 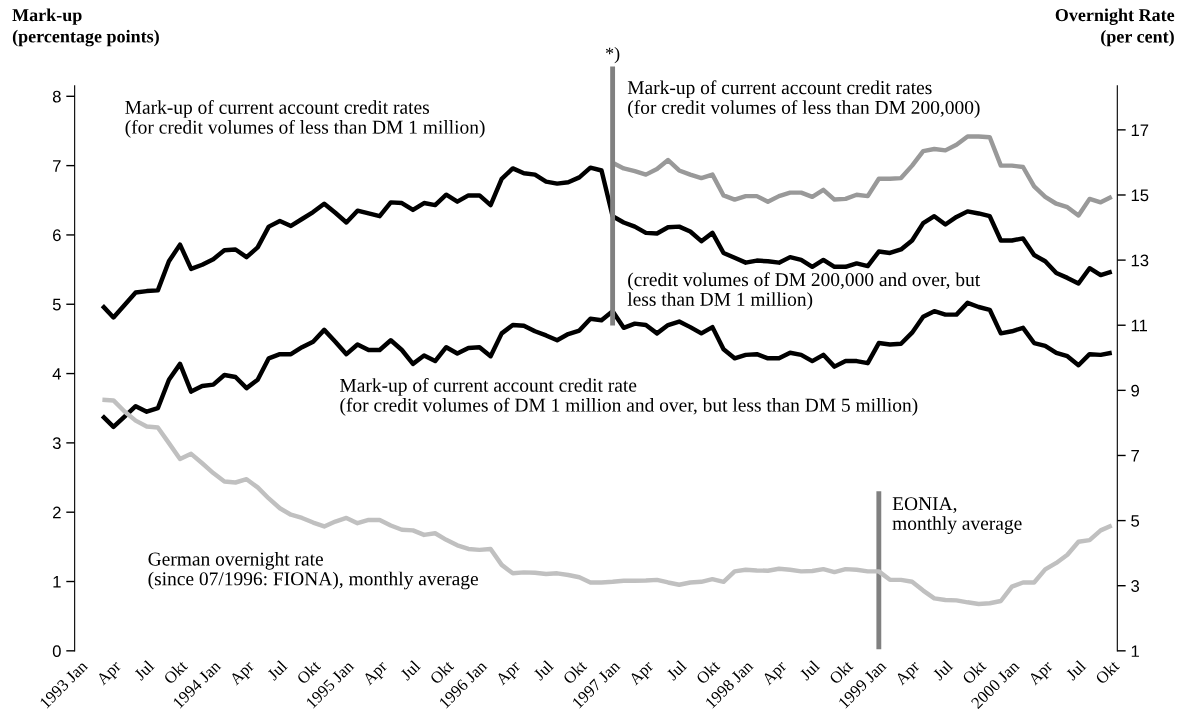 I want to click on y2-tick-label: 9, so click(x=1135, y=390).